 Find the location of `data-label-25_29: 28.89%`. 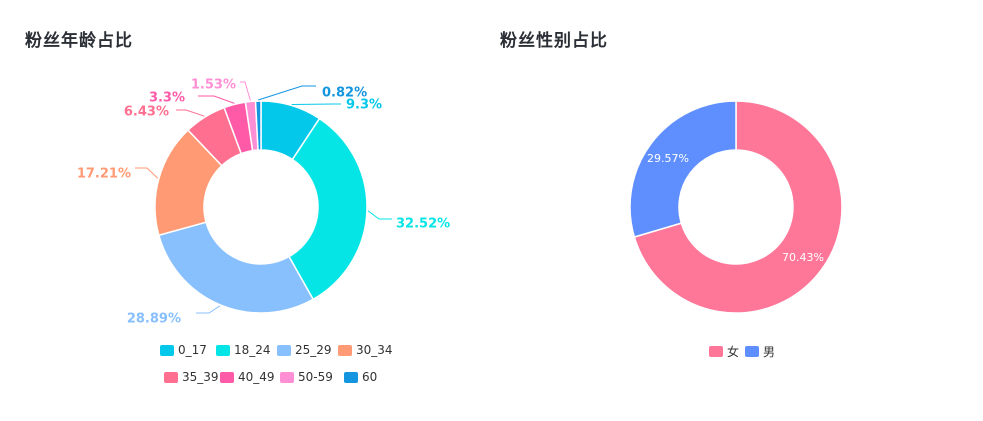

data-label-25_29: 28.89% is located at coordinates (154, 319).